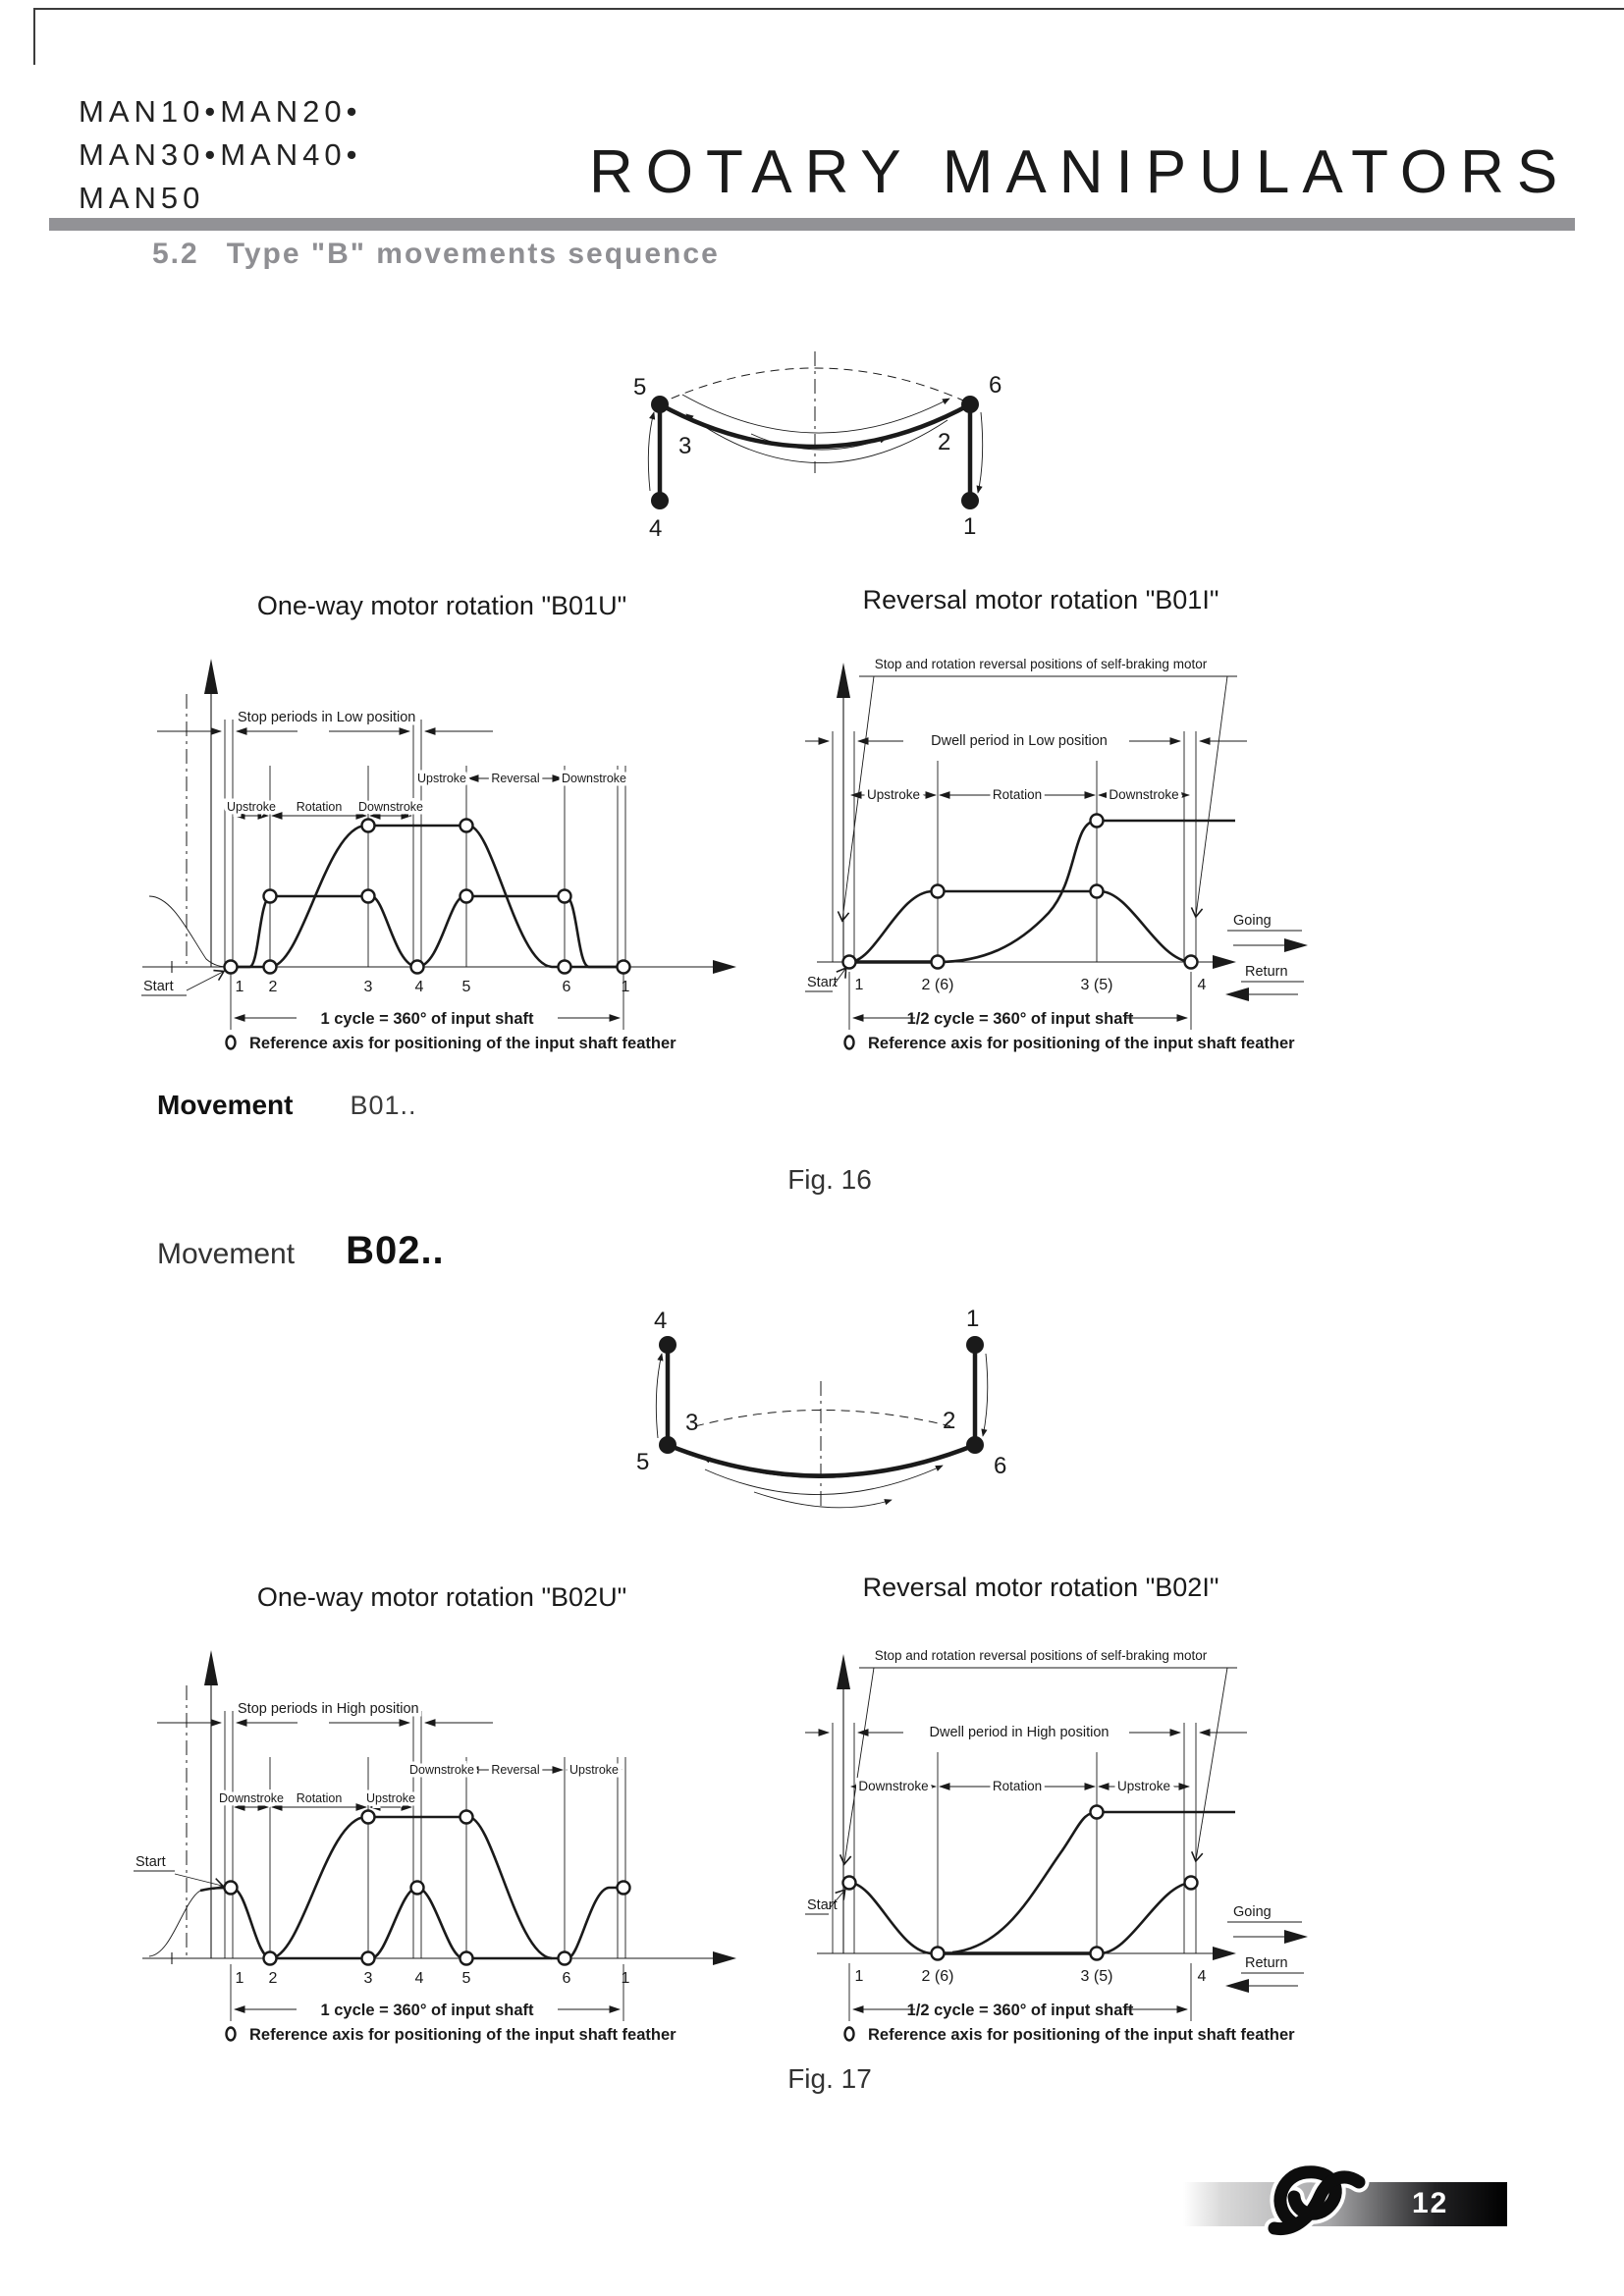 This screenshot has width=1624, height=2296. I want to click on movement-row-b01: Movement B01.., so click(287, 1105).